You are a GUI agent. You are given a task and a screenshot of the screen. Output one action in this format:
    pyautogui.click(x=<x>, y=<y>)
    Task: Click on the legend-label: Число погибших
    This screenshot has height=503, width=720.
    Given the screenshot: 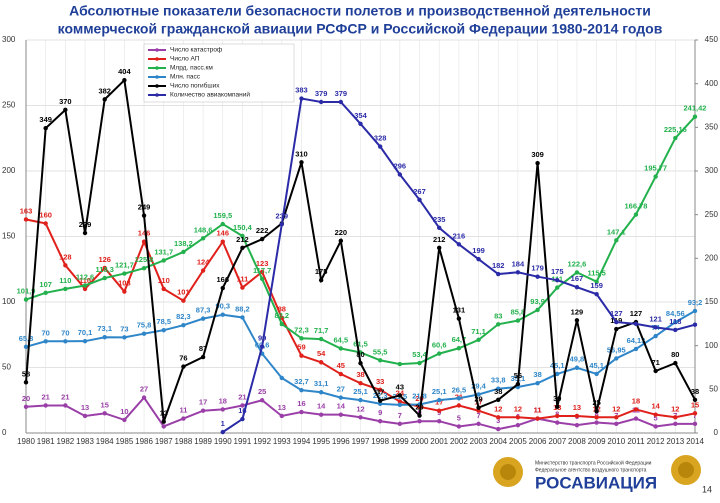 What is the action you would take?
    pyautogui.click(x=195, y=86)
    